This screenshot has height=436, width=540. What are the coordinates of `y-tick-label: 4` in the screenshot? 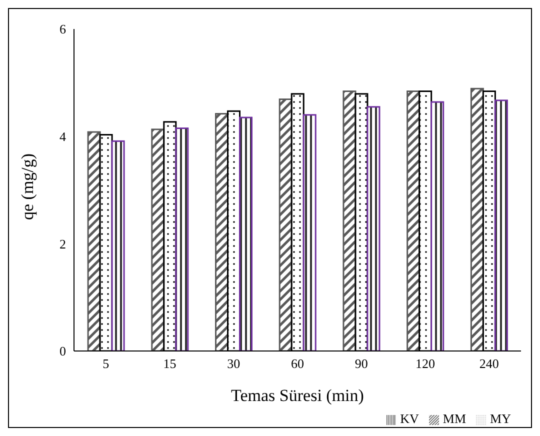 It's located at (63, 136).